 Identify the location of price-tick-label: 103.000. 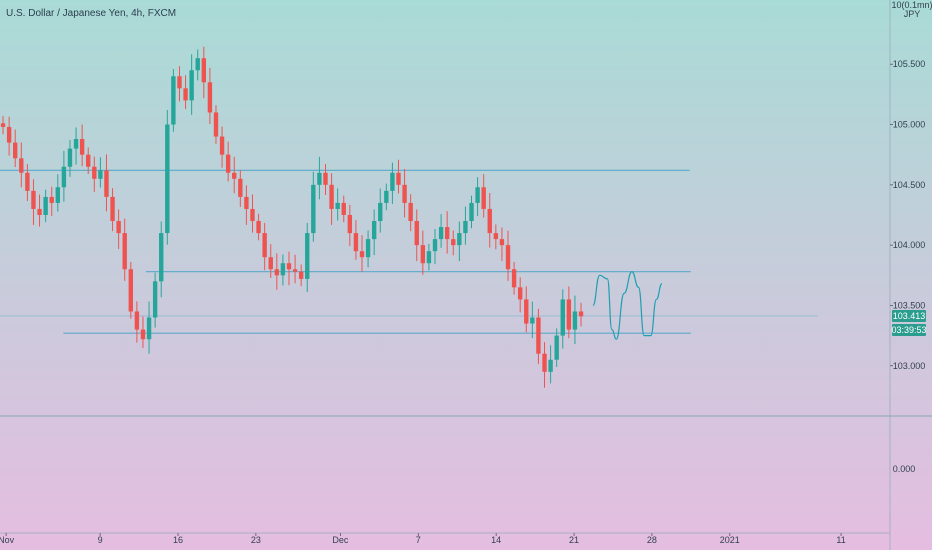
(909, 366).